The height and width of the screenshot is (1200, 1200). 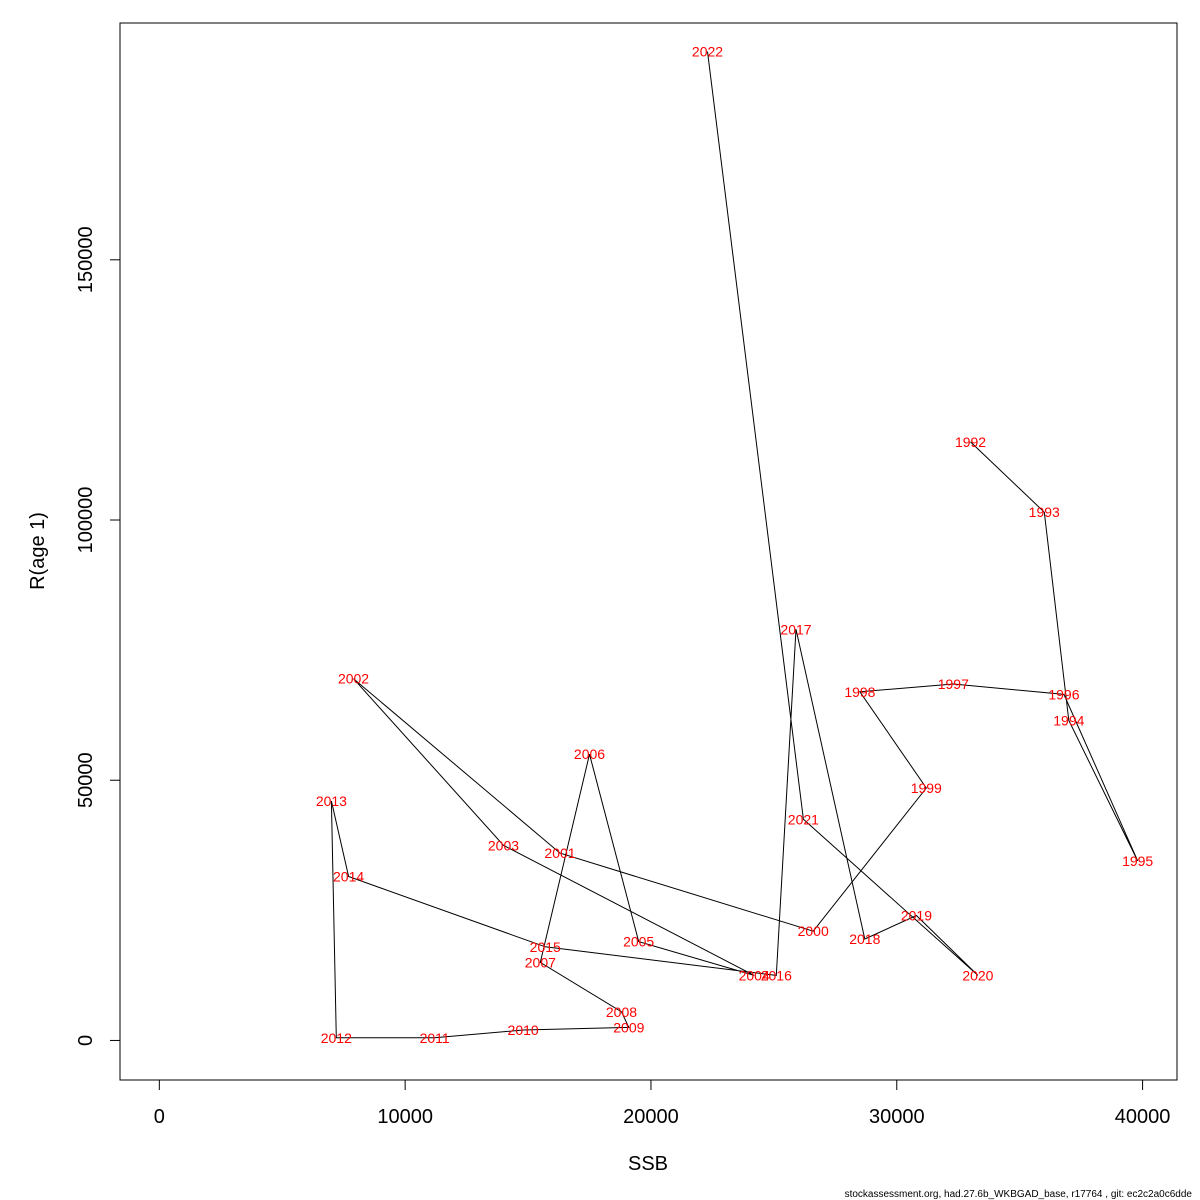 I want to click on year-label: 2010, so click(x=523, y=1030).